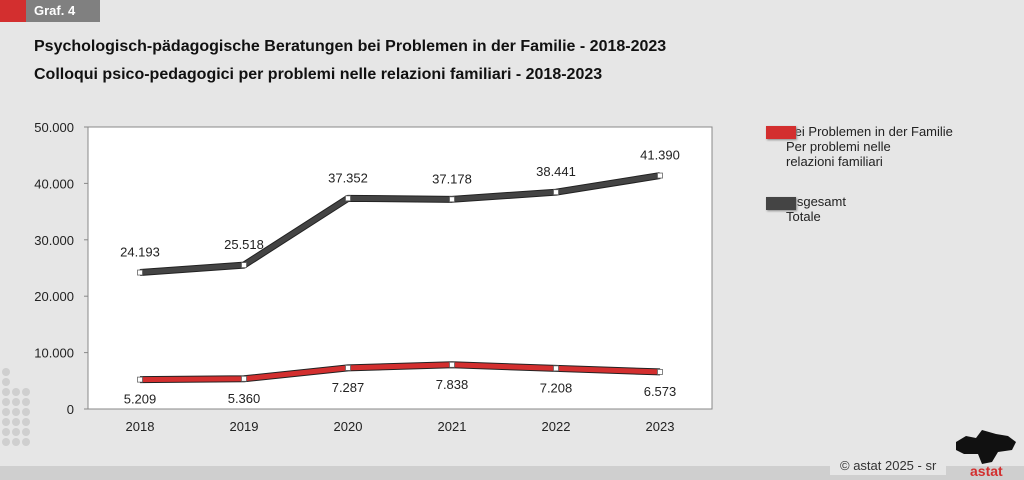 This screenshot has width=1024, height=480. Describe the element at coordinates (54, 296) in the screenshot. I see `y-tick-label: 20.000` at that location.